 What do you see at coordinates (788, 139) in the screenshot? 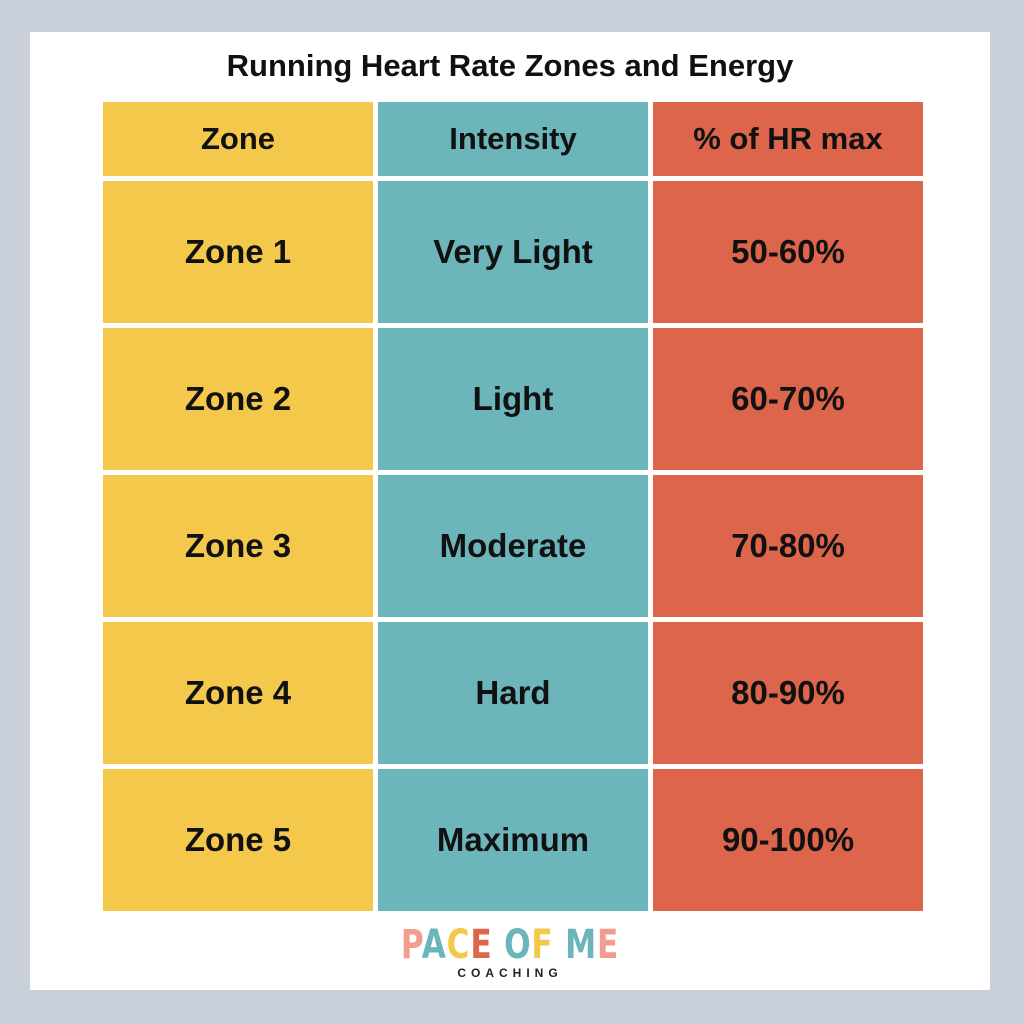
I see `header-cell: % of HR max` at bounding box center [788, 139].